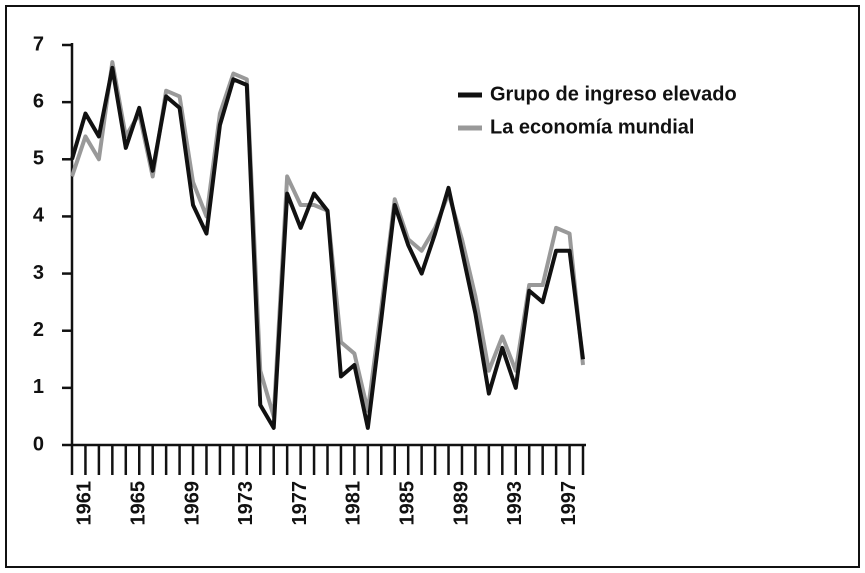 The height and width of the screenshot is (573, 865). I want to click on y-tick-label: 0, so click(38, 444).